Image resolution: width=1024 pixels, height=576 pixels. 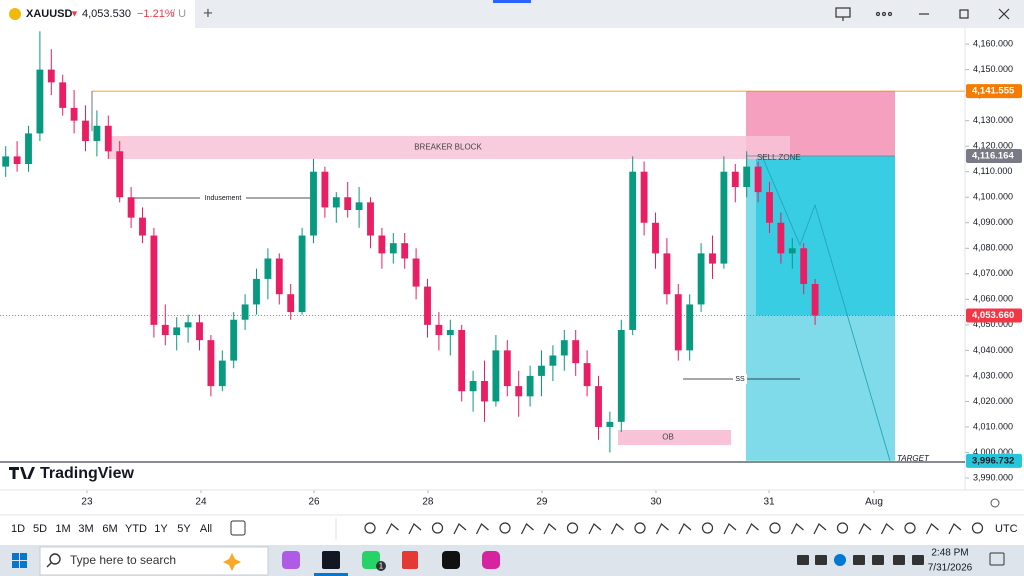 I want to click on interval-button: 1D, so click(x=18, y=529).